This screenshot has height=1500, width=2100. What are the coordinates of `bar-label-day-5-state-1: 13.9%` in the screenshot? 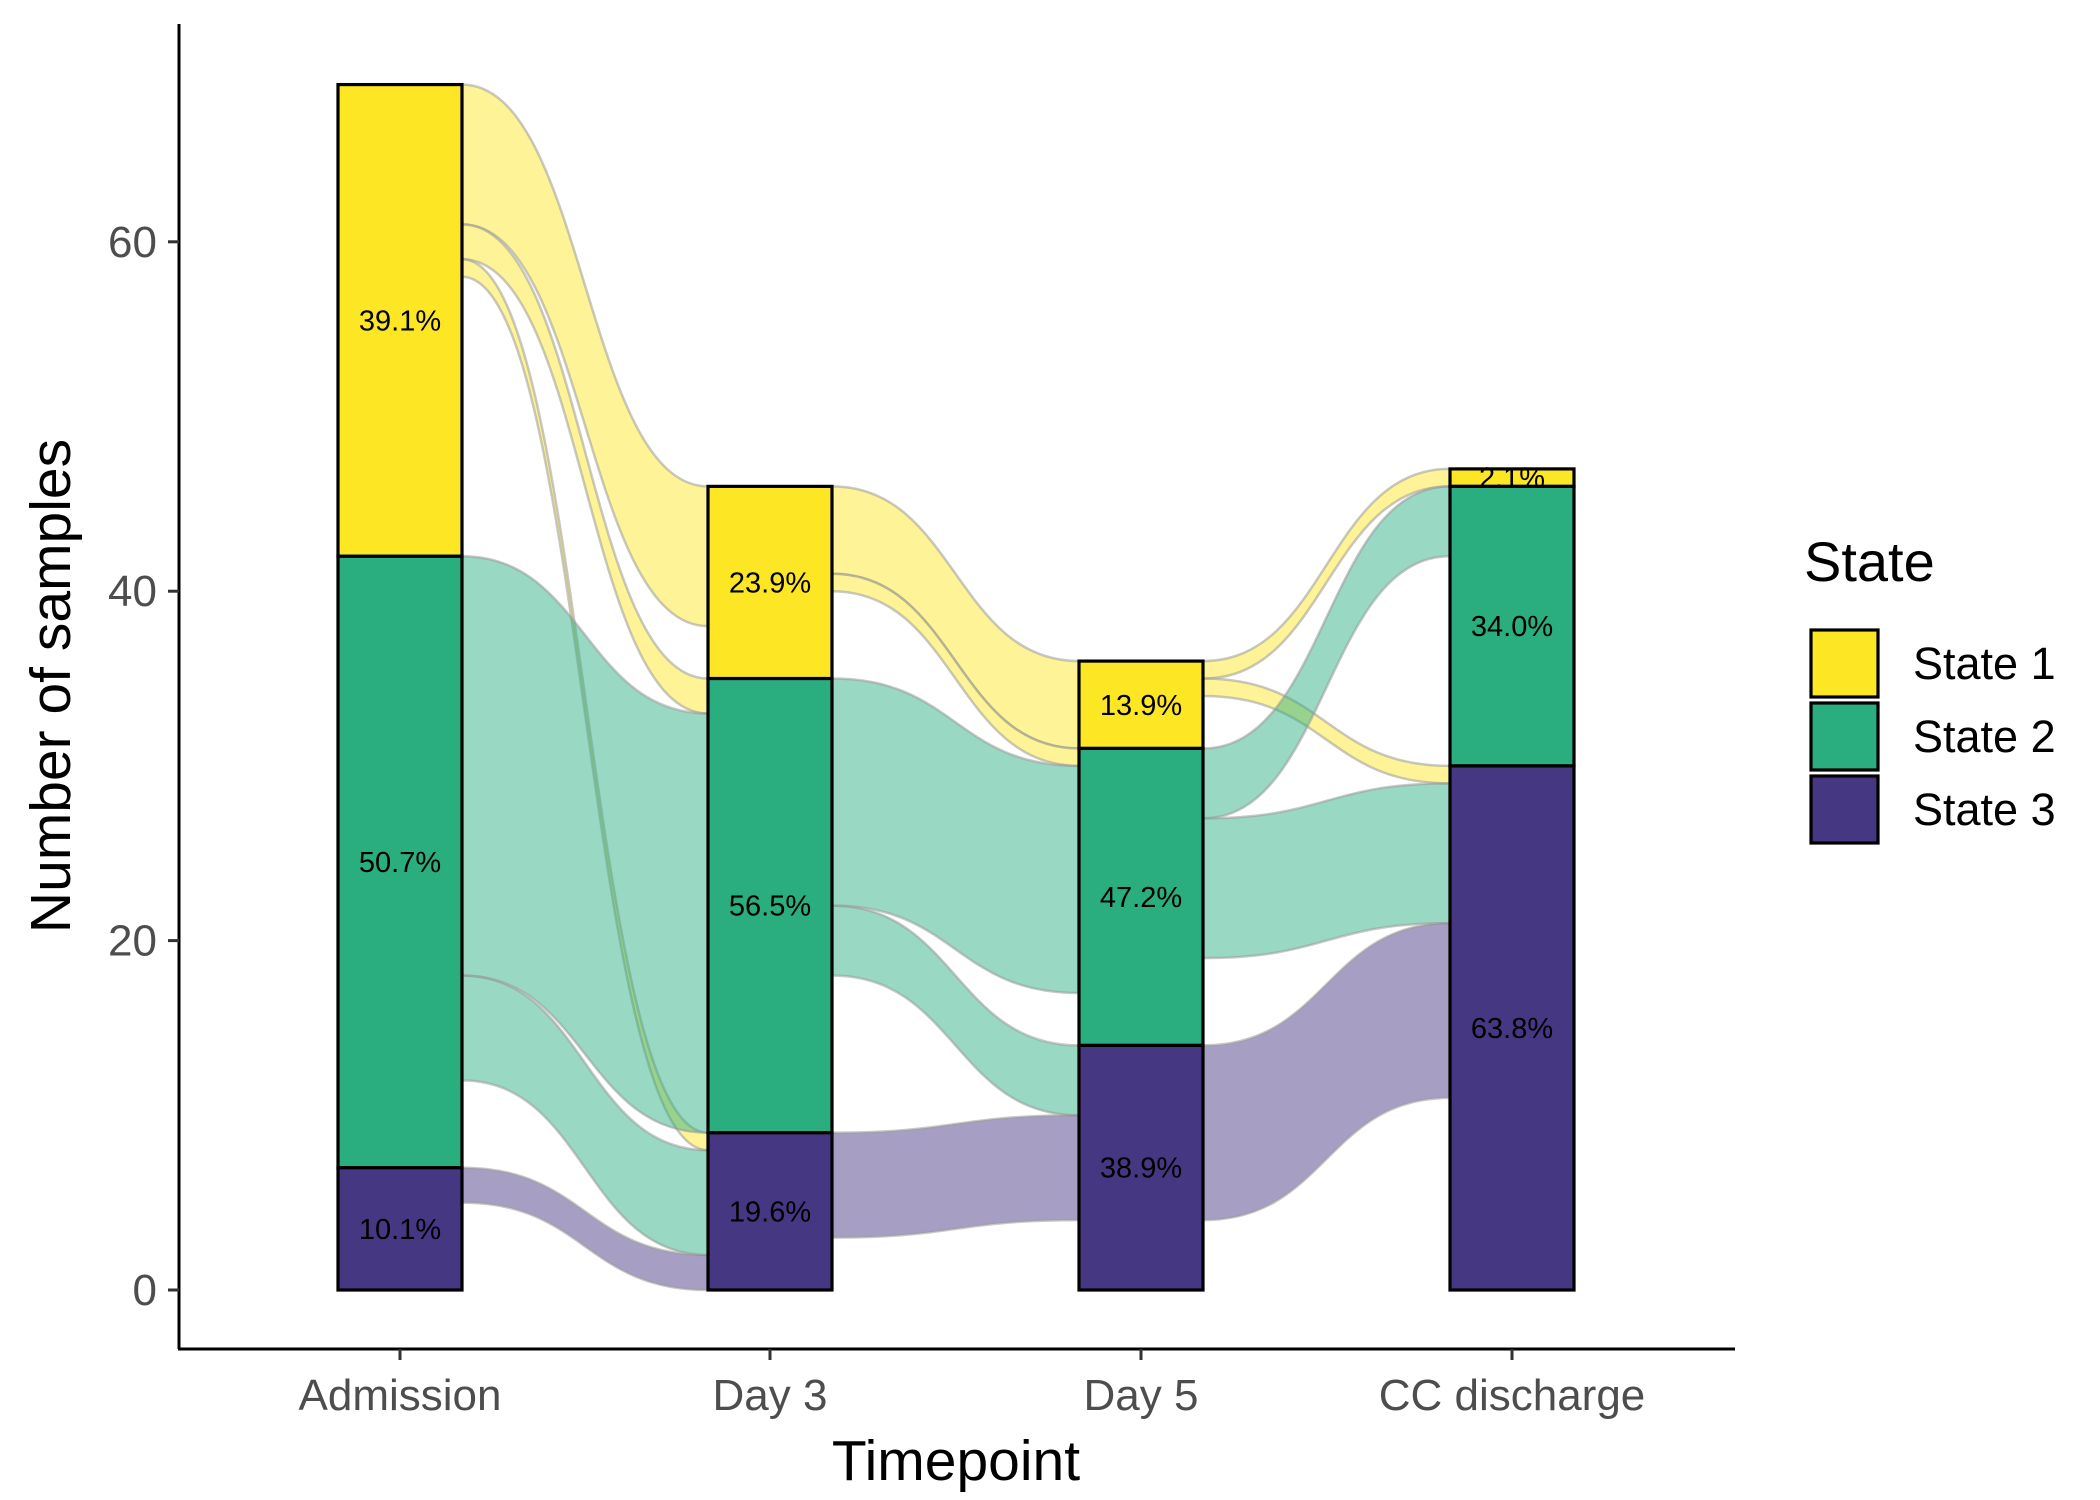 It's located at (1141, 706).